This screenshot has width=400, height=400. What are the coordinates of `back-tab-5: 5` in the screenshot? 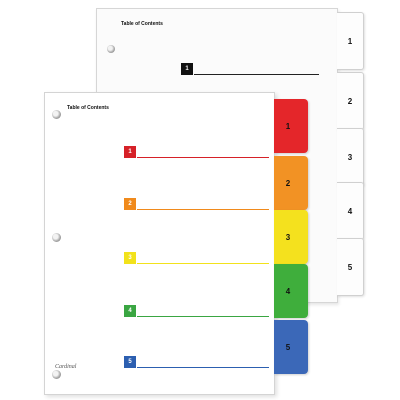 It's located at (350, 267).